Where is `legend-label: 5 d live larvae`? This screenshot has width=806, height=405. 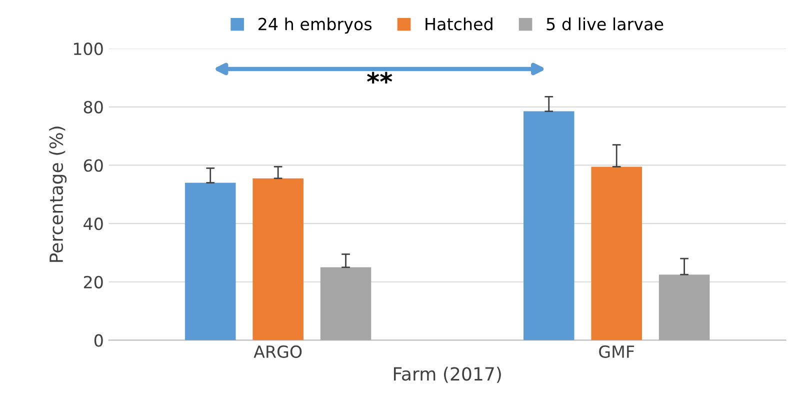 legend-label: 5 d live larvae is located at coordinates (605, 23).